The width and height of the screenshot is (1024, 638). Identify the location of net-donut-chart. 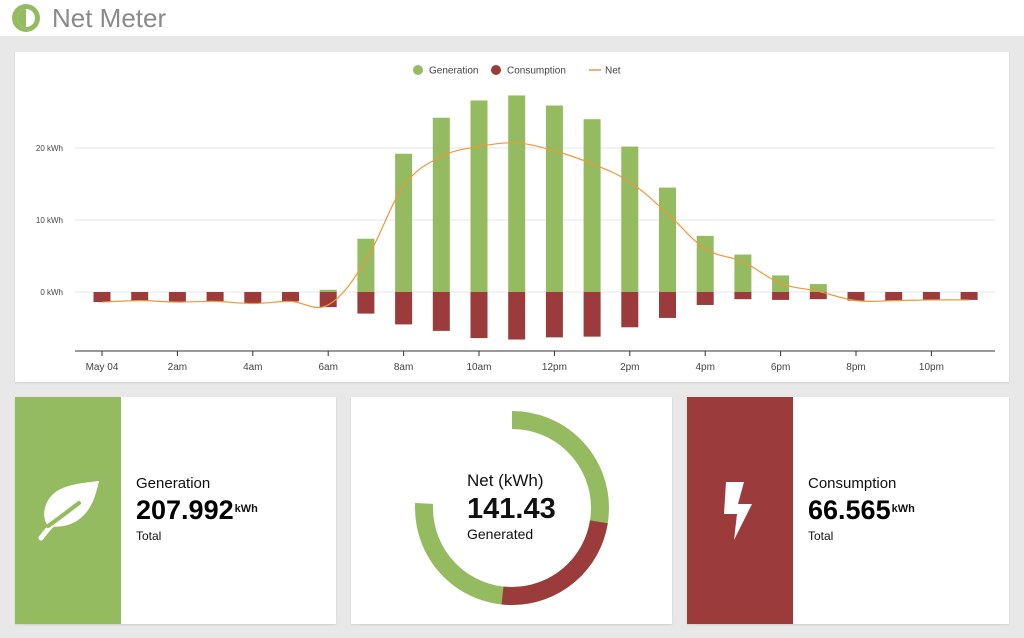
(512, 508).